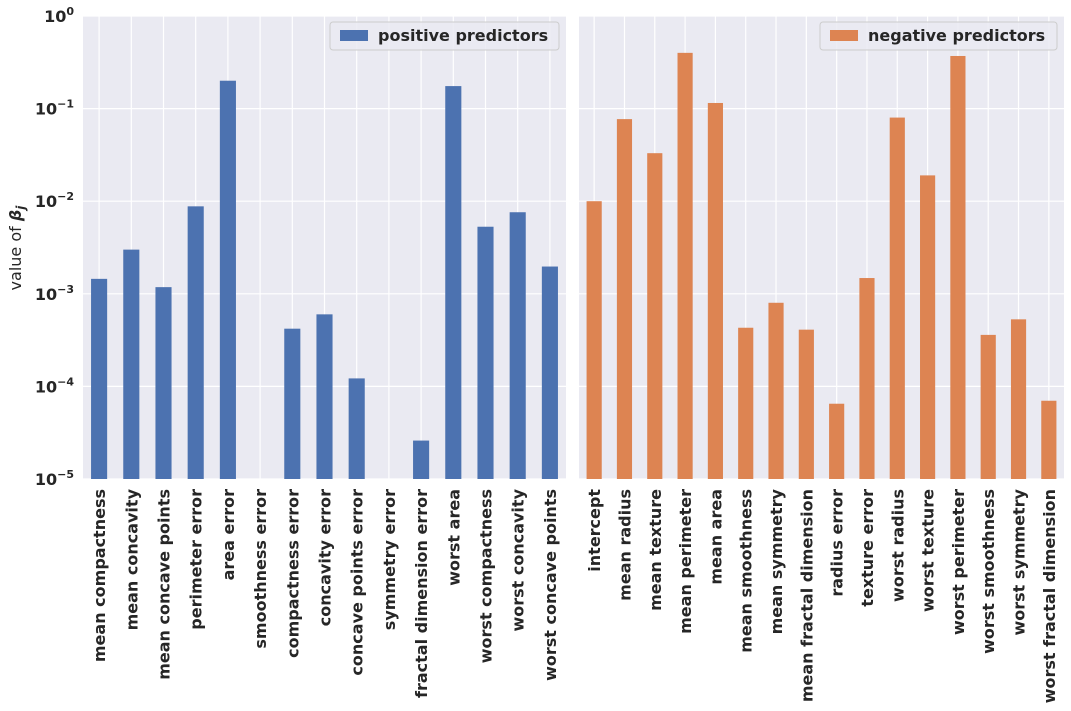 The width and height of the screenshot is (1071, 711). What do you see at coordinates (958, 562) in the screenshot?
I see `x-tick-label: worst perimeter` at bounding box center [958, 562].